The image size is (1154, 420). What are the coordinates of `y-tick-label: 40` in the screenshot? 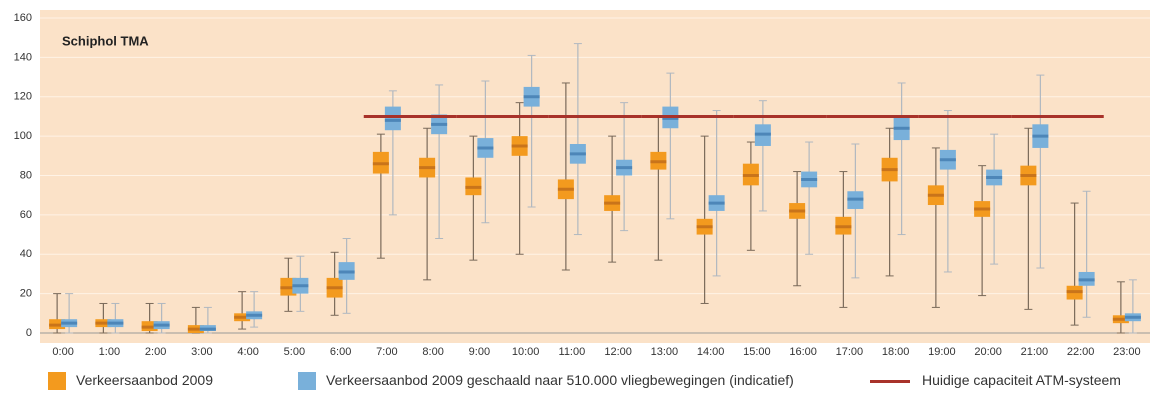 It's located at (26, 254).